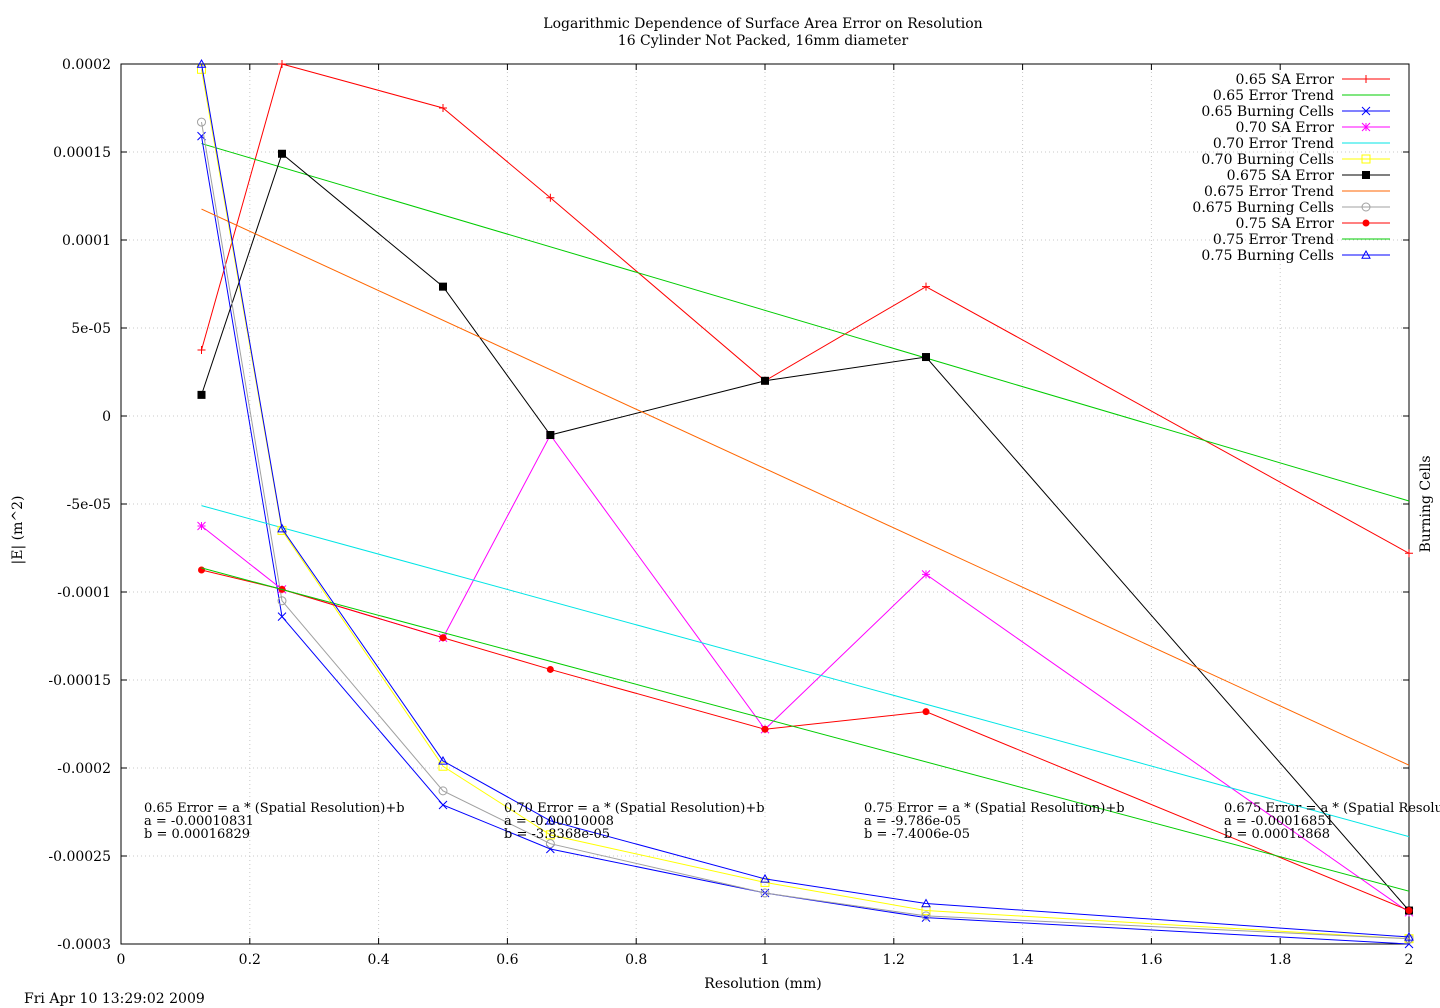  I want to click on legend-label: 0.675 Burning Cells, so click(1263, 208).